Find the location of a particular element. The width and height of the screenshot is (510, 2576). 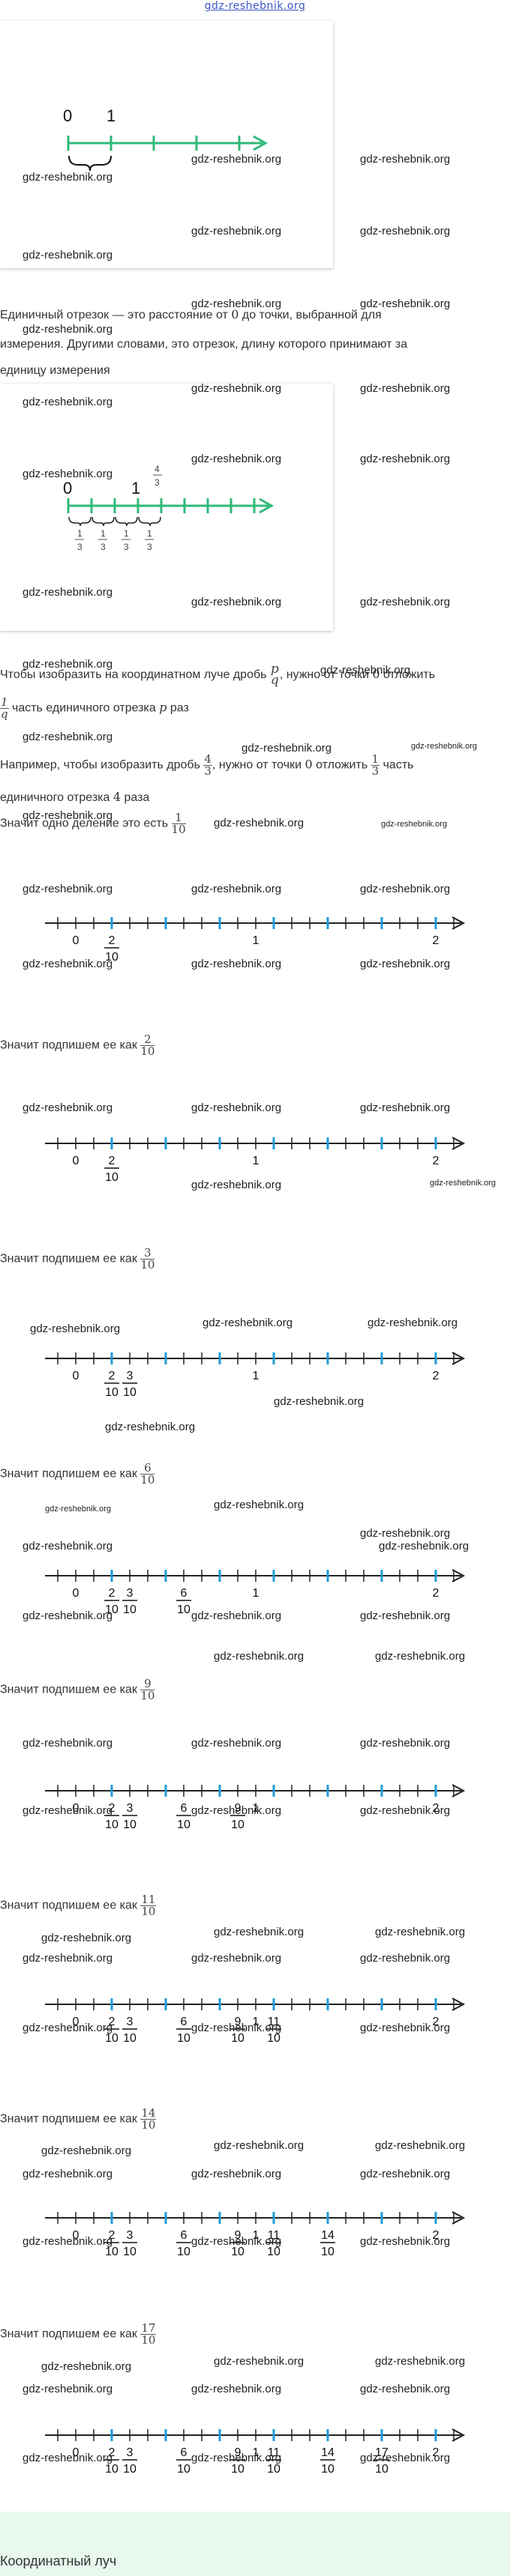

unit-segment-figure: 0 1 is located at coordinates (166, 144).